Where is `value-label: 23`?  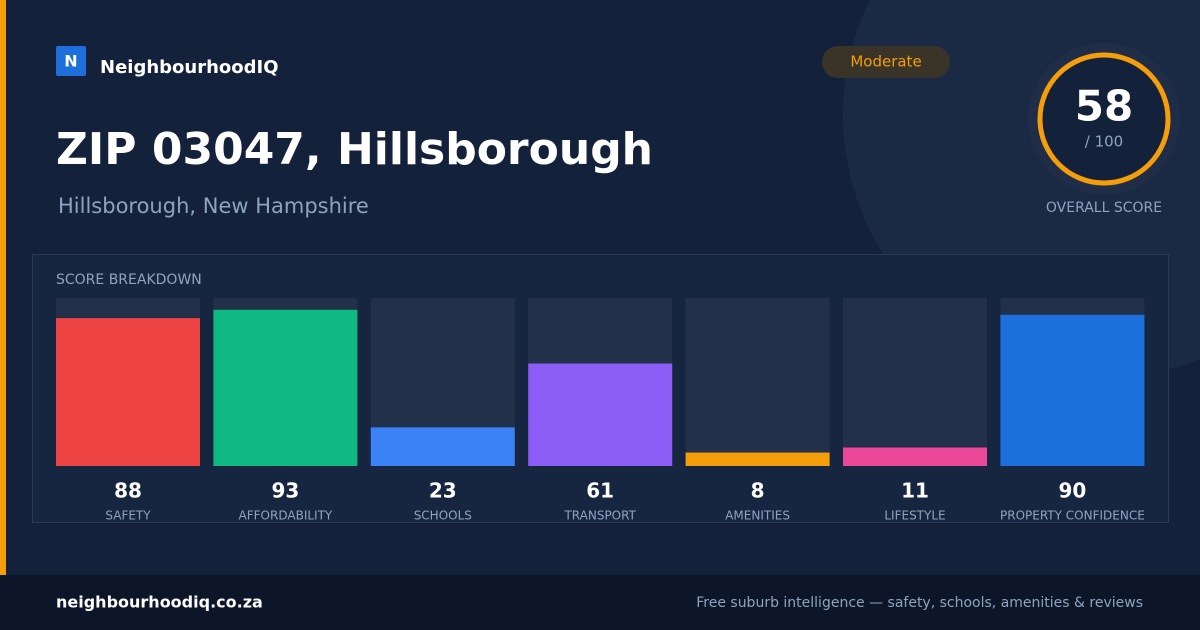 value-label: 23 is located at coordinates (443, 491).